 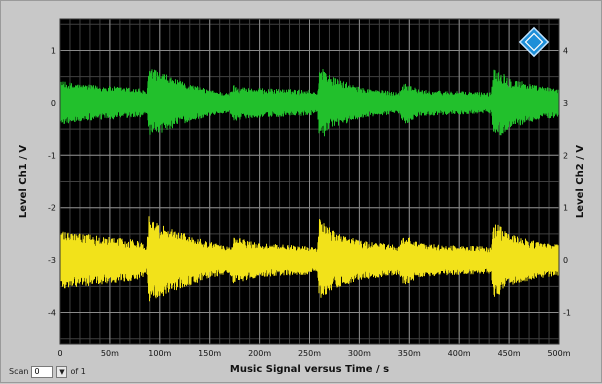 I want to click on y-left-tick-label: 1, so click(x=53, y=50).